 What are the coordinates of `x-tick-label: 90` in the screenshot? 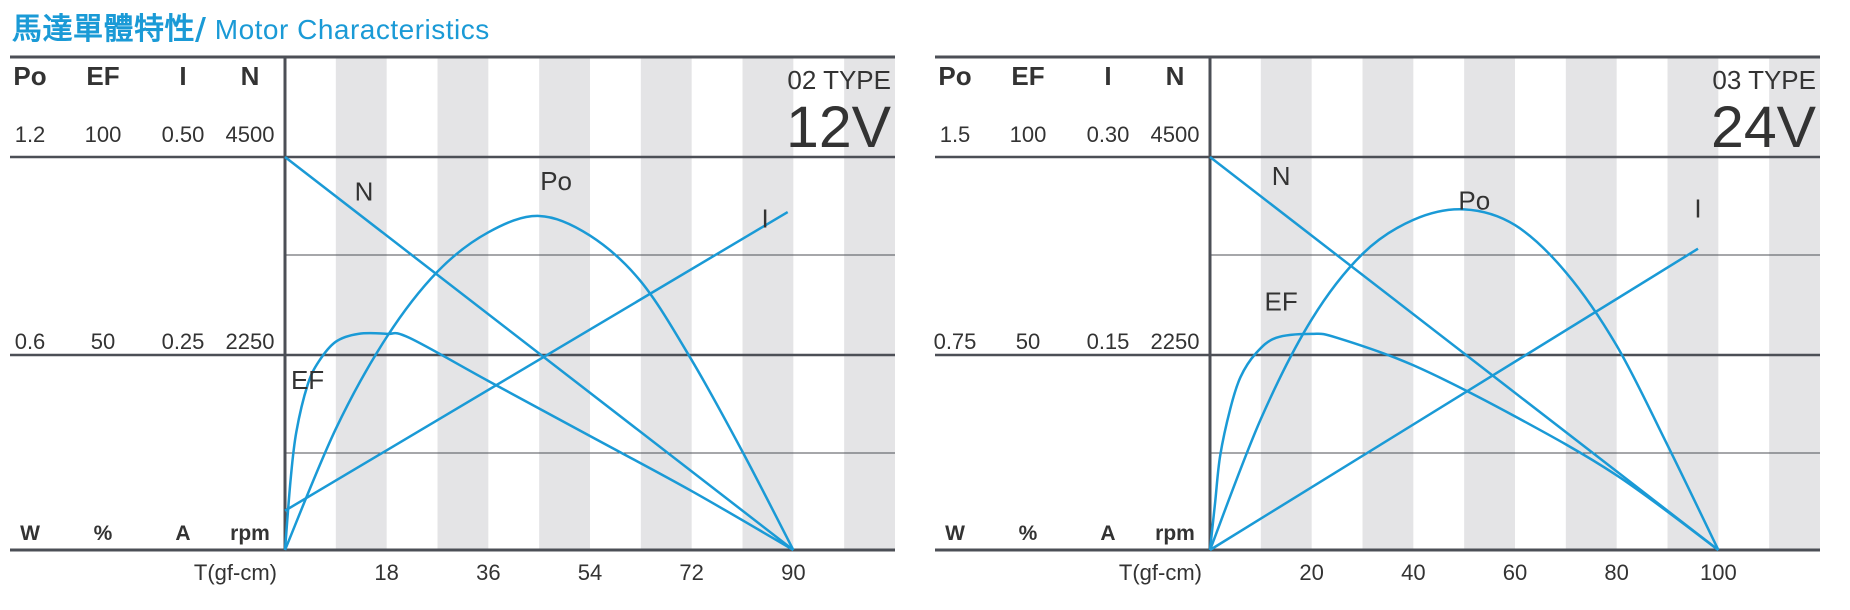 It's located at (793, 572).